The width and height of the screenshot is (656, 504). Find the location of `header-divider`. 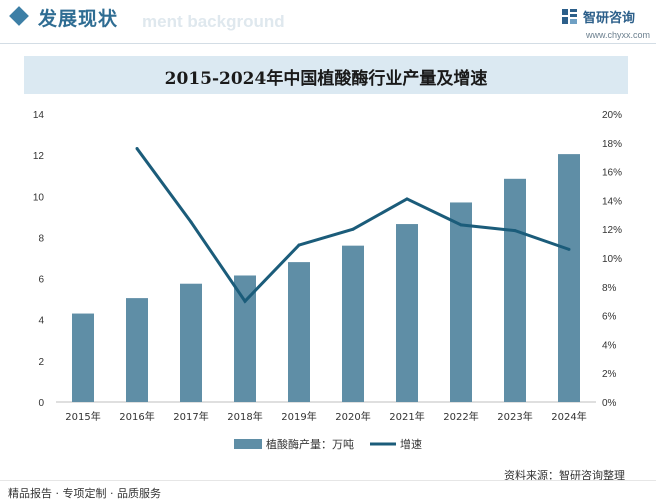

header-divider is located at coordinates (328, 43).